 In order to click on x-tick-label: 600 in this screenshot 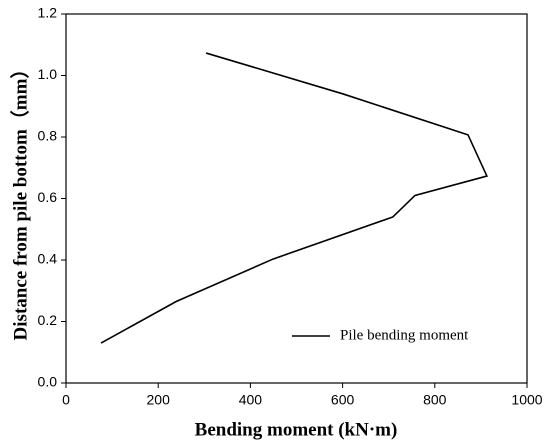, I will do `click(343, 400)`.